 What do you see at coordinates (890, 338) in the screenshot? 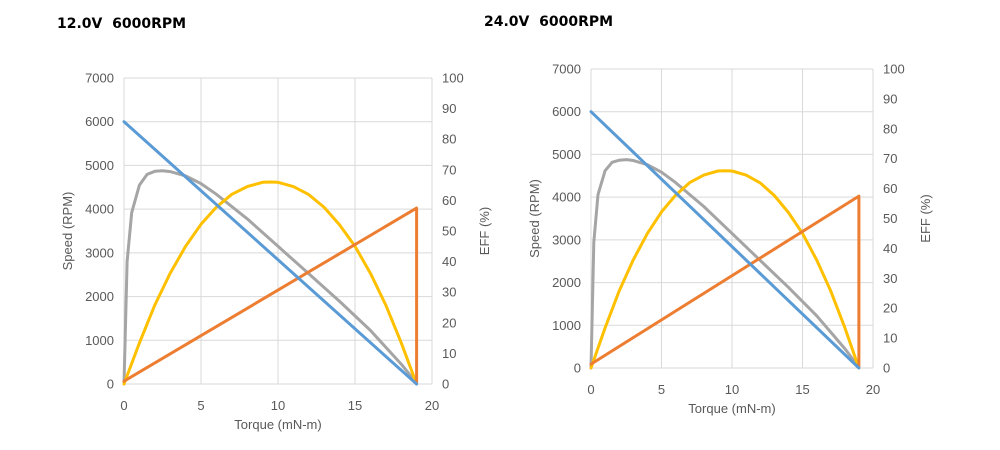
I see `chart-2-y2-tick-label: 10` at bounding box center [890, 338].